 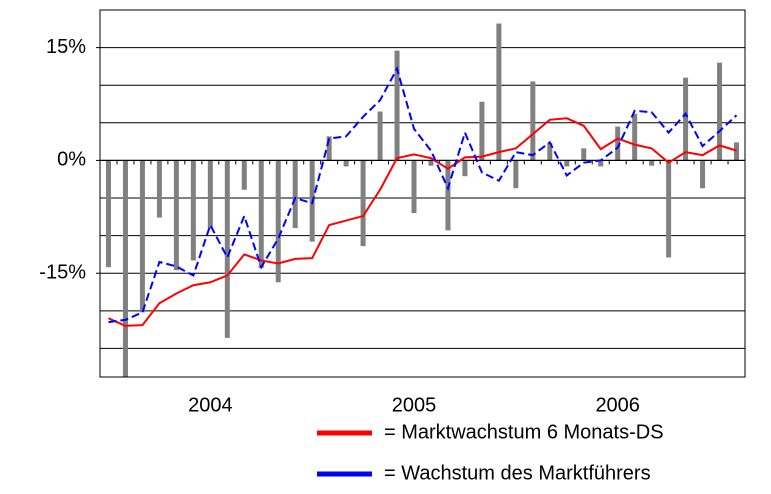 I want to click on x-tick-label: 2006, so click(x=617, y=405).